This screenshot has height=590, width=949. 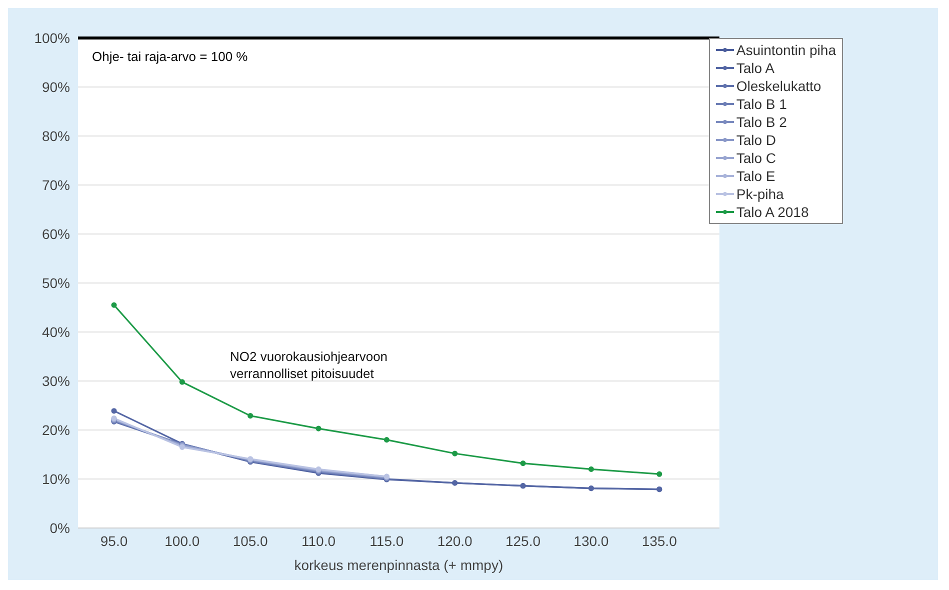 What do you see at coordinates (182, 540) in the screenshot?
I see `x-tick-label: 100.0` at bounding box center [182, 540].